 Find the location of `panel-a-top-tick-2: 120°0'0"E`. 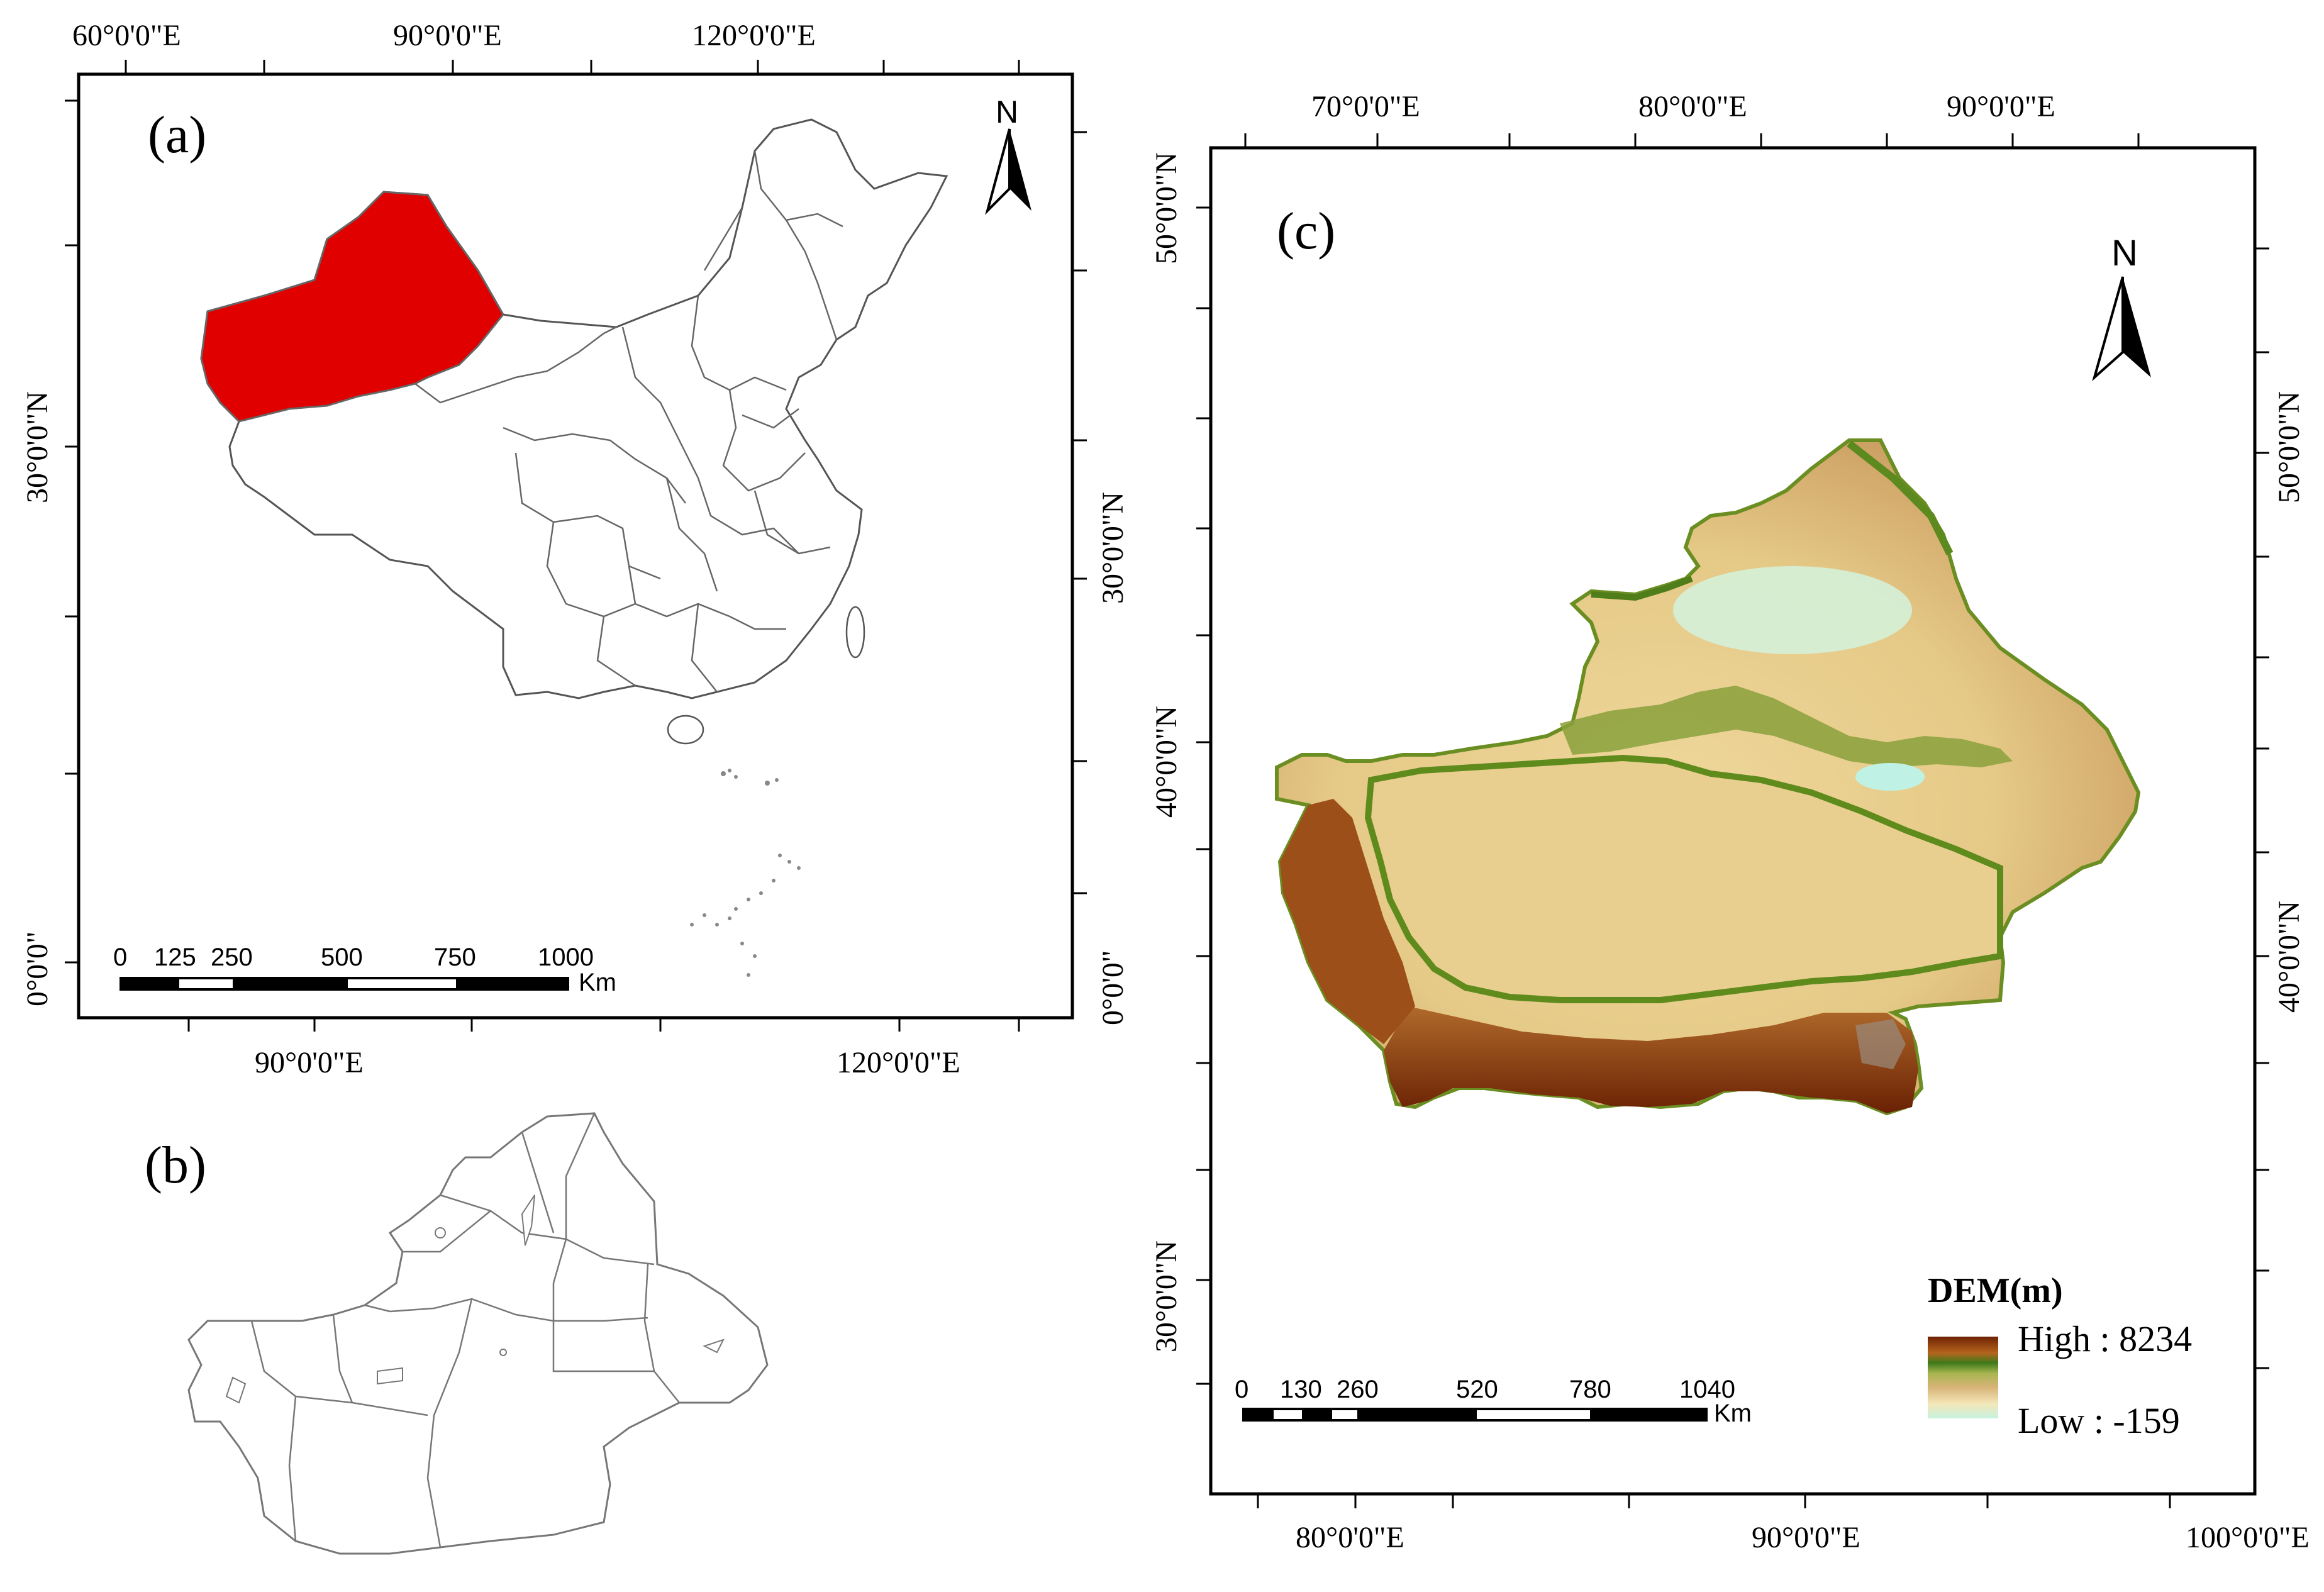

panel-a-top-tick-2: 120°0'0"E is located at coordinates (754, 35).